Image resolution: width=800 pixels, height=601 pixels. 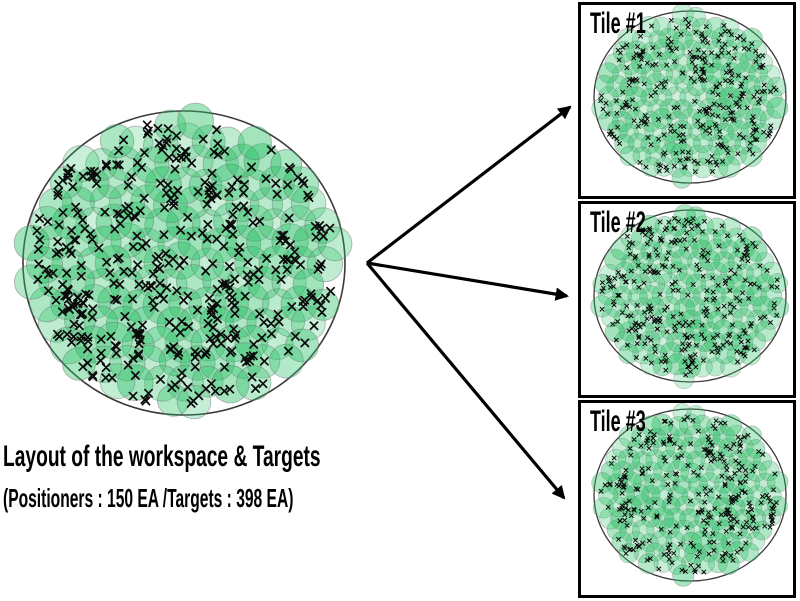 I want to click on tile-1-label: Tile #1, so click(x=618, y=23).